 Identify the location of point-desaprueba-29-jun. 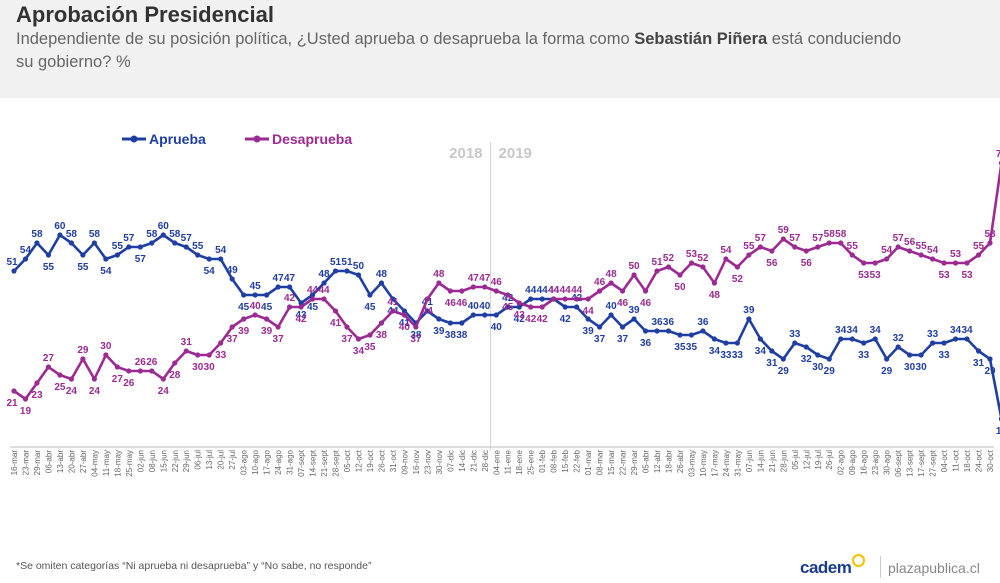
(186, 351).